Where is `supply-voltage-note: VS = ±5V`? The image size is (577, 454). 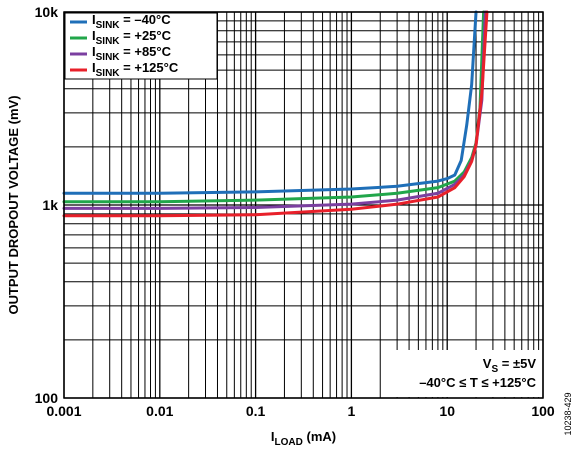
supply-voltage-note: VS = ±5V is located at coordinates (510, 365).